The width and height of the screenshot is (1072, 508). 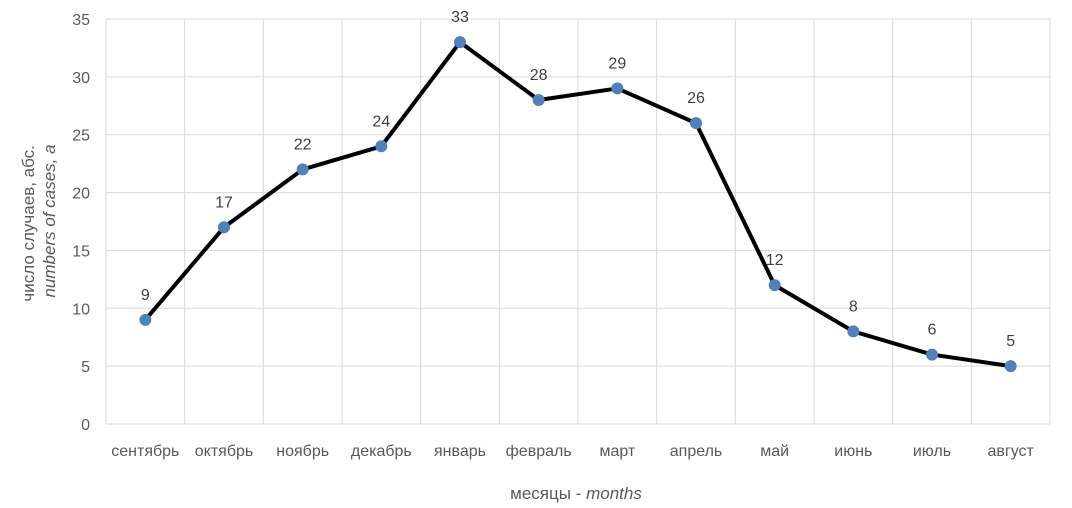 What do you see at coordinates (81, 223) in the screenshot?
I see `y-axis-ticks: 0 5 10 15 20 25 30 35` at bounding box center [81, 223].